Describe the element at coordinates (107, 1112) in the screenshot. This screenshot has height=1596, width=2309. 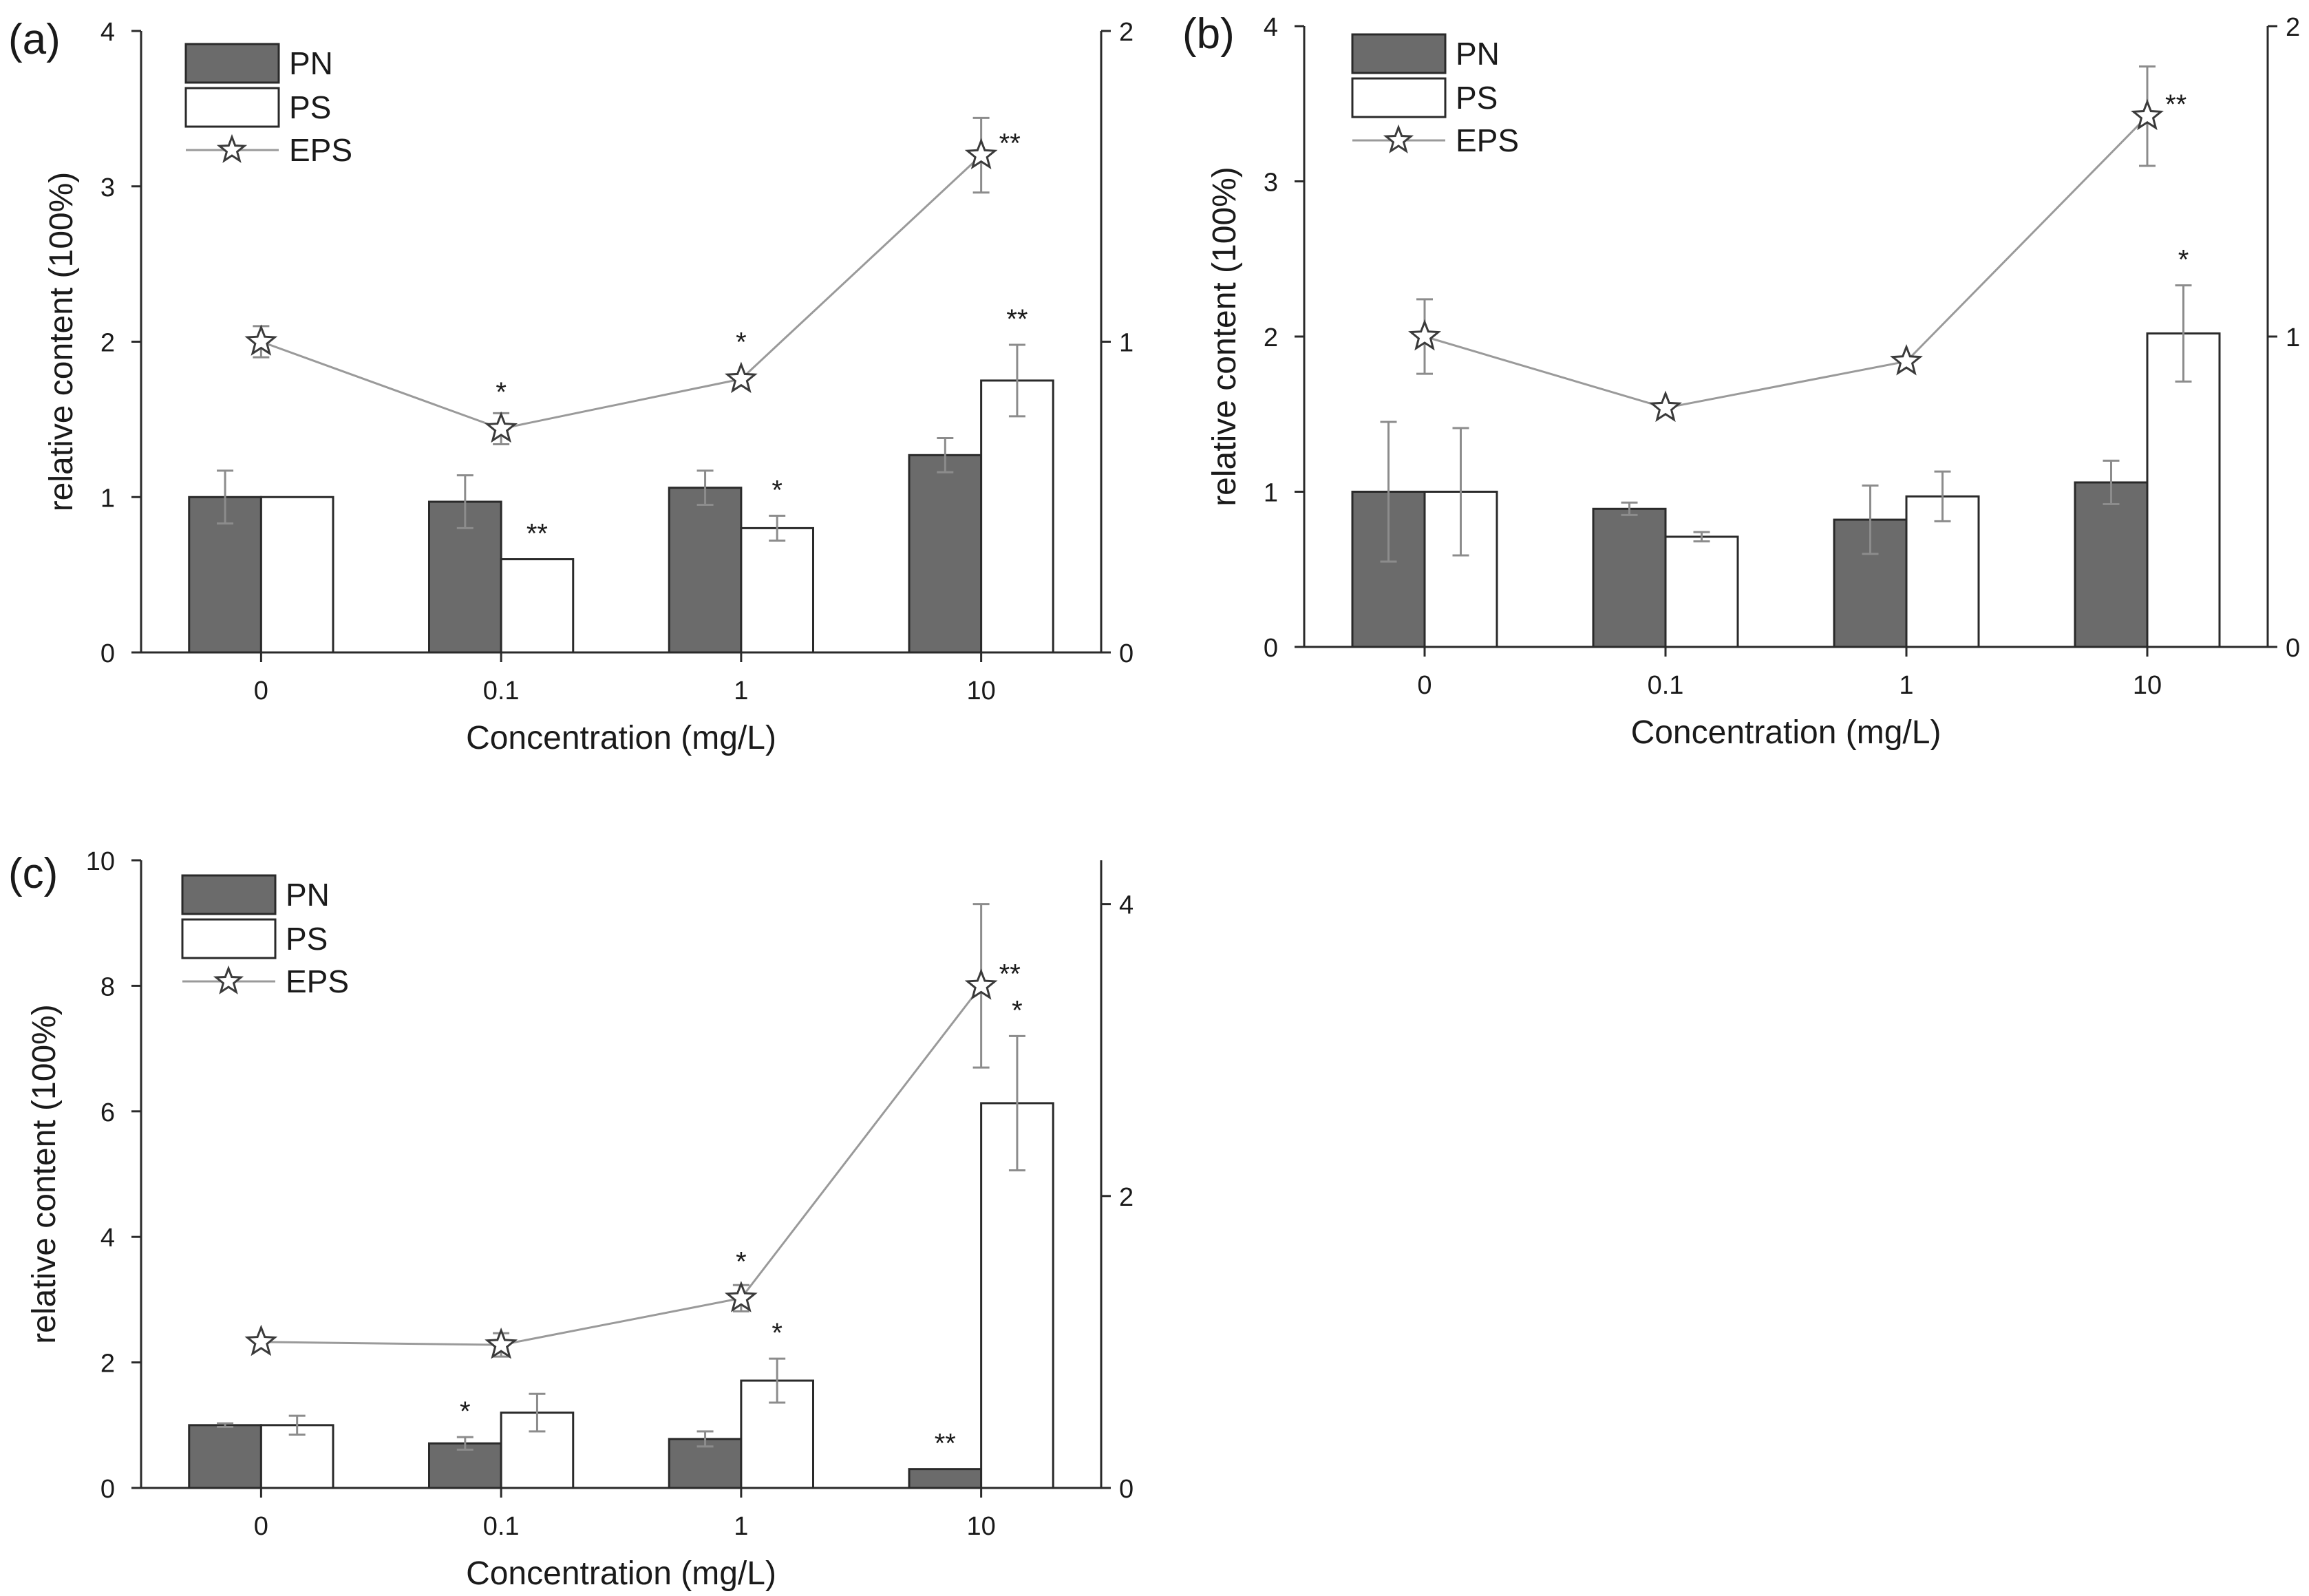
I see `y-tick-label: 6` at that location.